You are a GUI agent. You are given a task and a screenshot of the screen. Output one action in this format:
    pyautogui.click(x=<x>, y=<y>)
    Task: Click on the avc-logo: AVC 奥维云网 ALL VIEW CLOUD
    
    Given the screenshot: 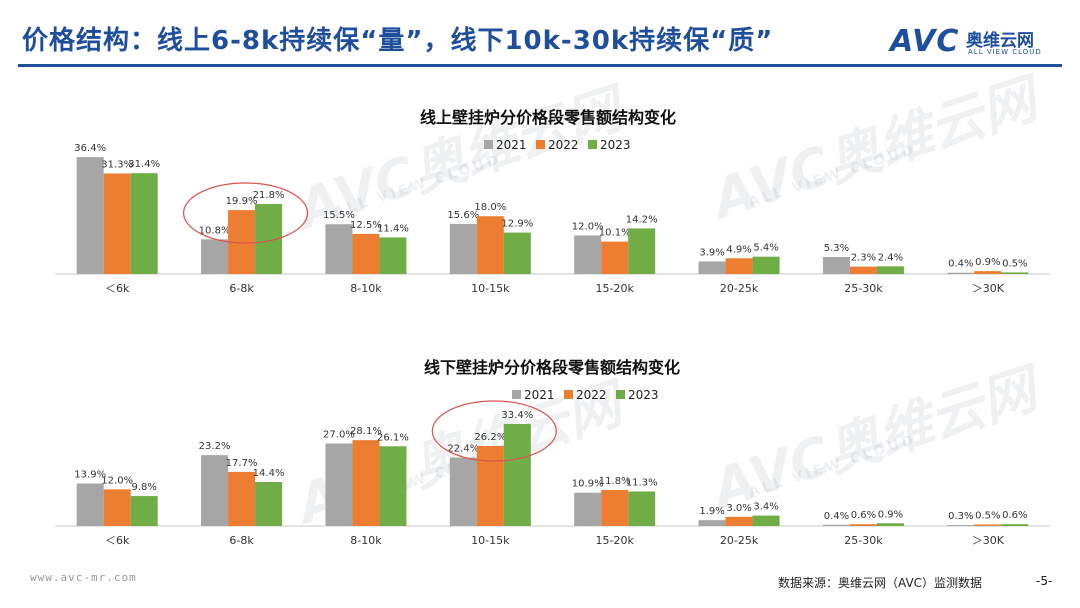 What is the action you would take?
    pyautogui.click(x=975, y=41)
    